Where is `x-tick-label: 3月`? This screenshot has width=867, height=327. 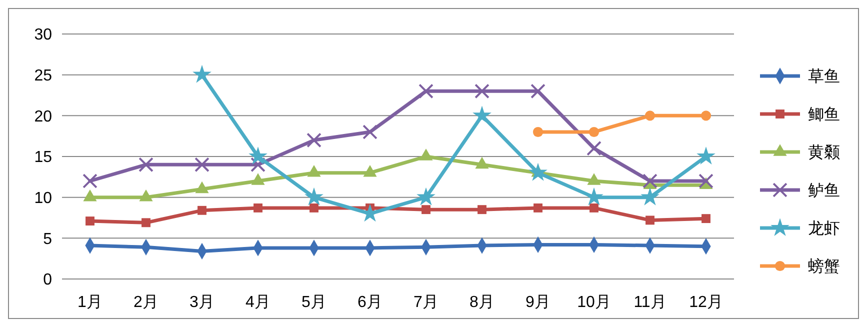
x-tick-label: 3月 is located at coordinates (202, 302).